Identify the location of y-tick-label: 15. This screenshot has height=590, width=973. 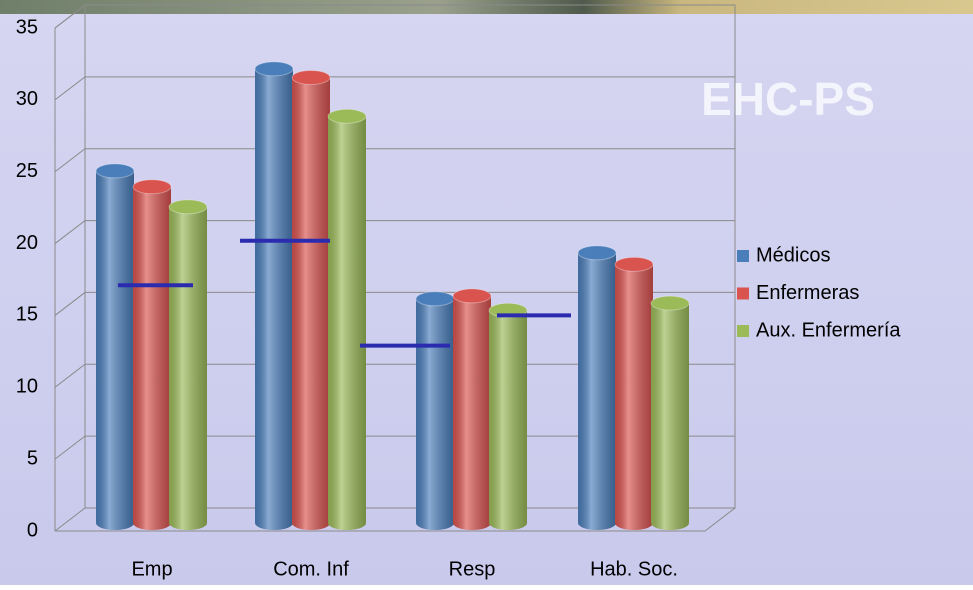
(27, 315).